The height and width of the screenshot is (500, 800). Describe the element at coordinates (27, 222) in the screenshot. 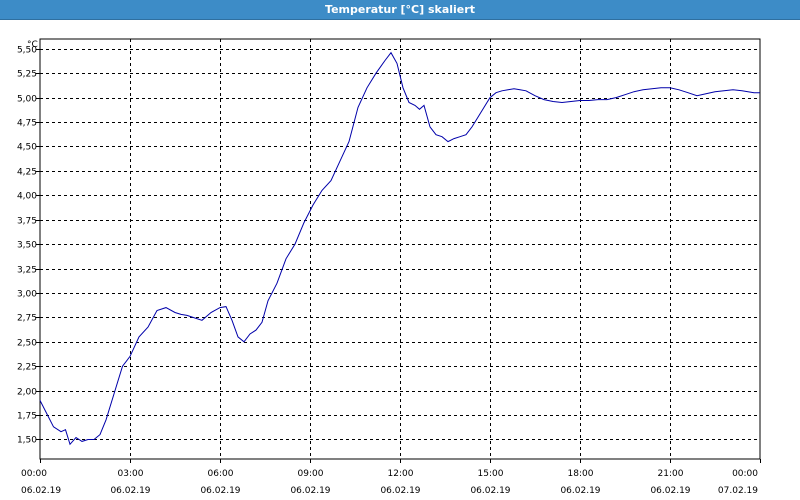

I see `y-tick-label: 3,75` at that location.